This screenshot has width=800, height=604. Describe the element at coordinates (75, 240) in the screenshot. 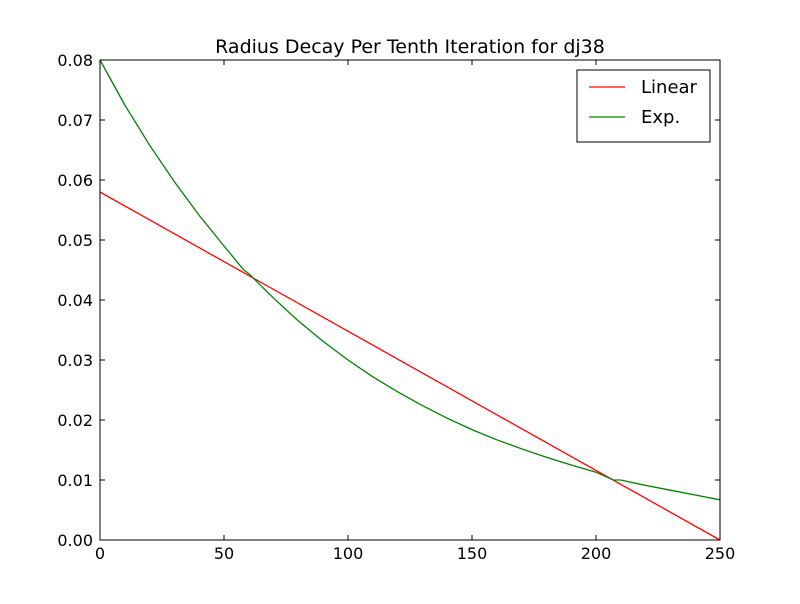

I see `y-tick-label: 0.05` at that location.